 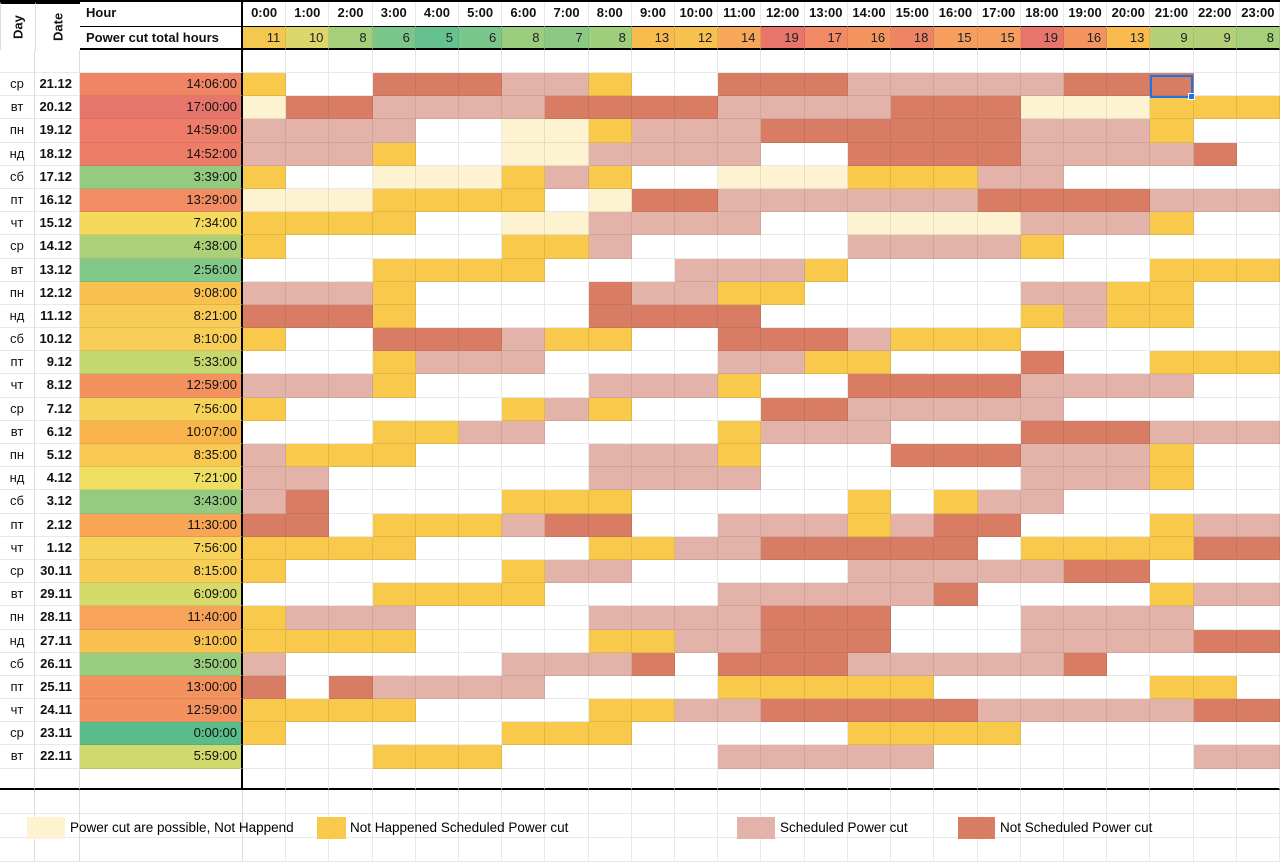 What do you see at coordinates (57, 432) in the screenshot?
I see `date-cell: 6.12` at bounding box center [57, 432].